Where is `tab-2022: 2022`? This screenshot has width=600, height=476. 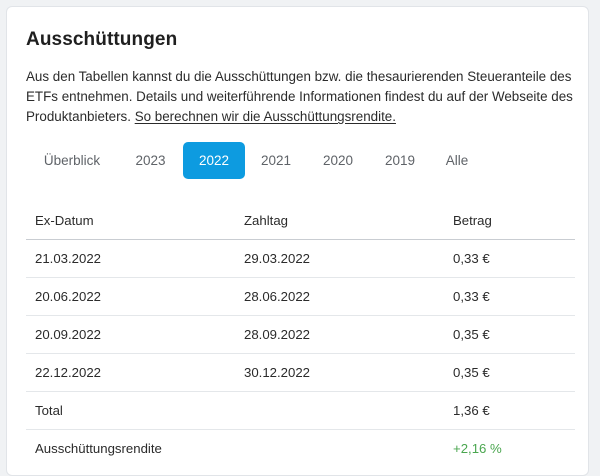
tab-2022: 2022 is located at coordinates (214, 160).